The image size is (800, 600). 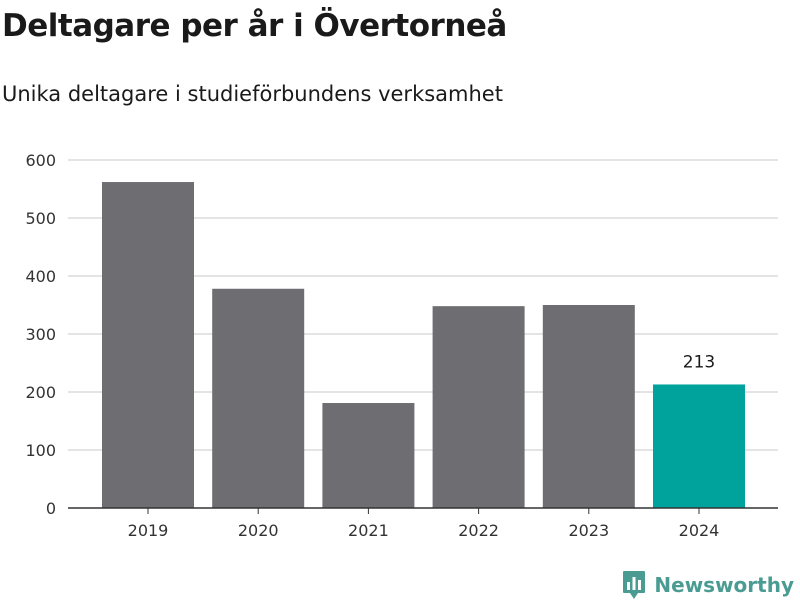 What do you see at coordinates (254, 26) in the screenshot?
I see `chart-title: Deltagare per år i Övertorneå` at bounding box center [254, 26].